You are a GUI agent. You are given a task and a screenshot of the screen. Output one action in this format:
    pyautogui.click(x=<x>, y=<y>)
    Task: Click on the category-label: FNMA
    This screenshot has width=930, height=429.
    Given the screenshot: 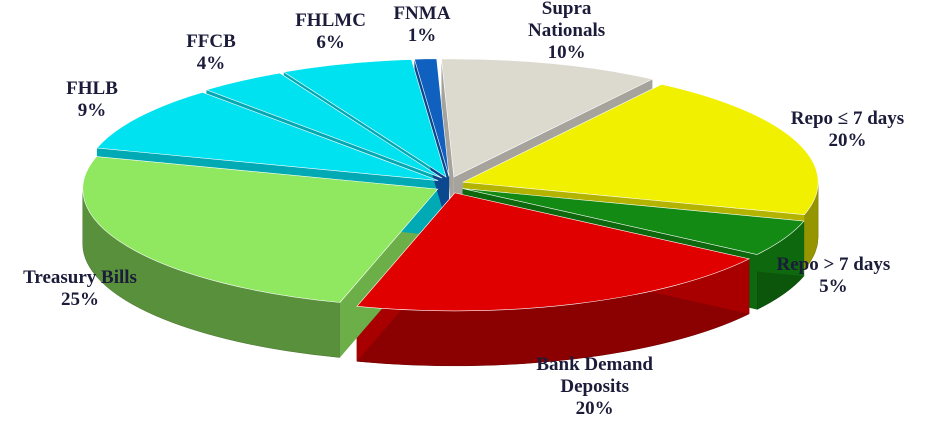 What is the action you would take?
    pyautogui.click(x=422, y=14)
    